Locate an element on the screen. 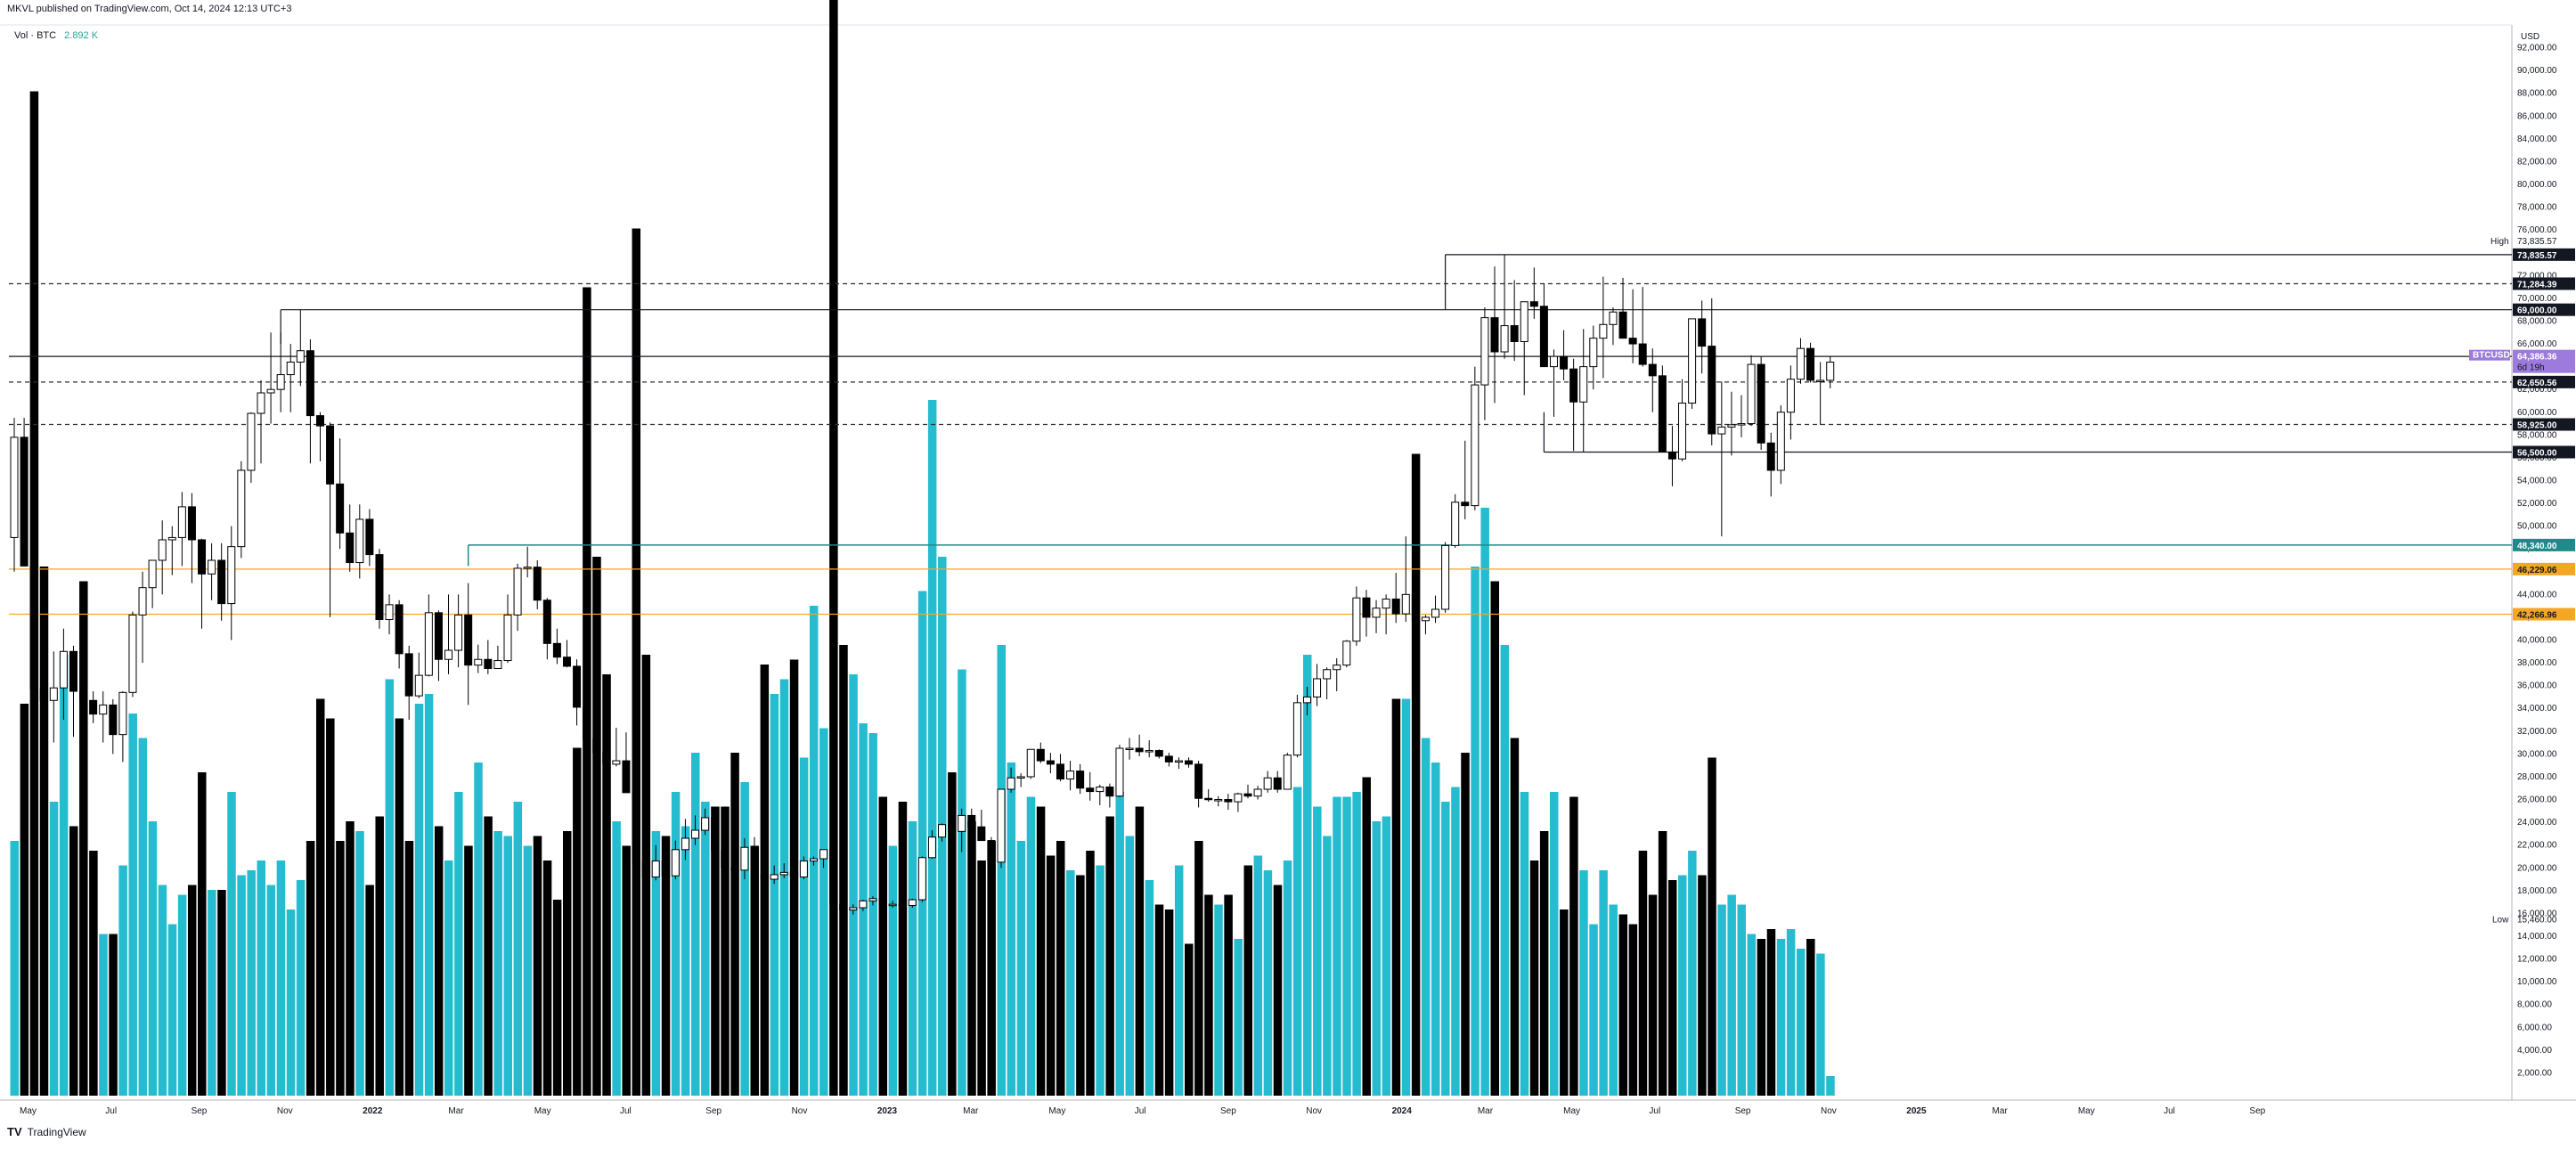 The height and width of the screenshot is (1150, 2576). symbol-badge is located at coordinates (2490, 355).